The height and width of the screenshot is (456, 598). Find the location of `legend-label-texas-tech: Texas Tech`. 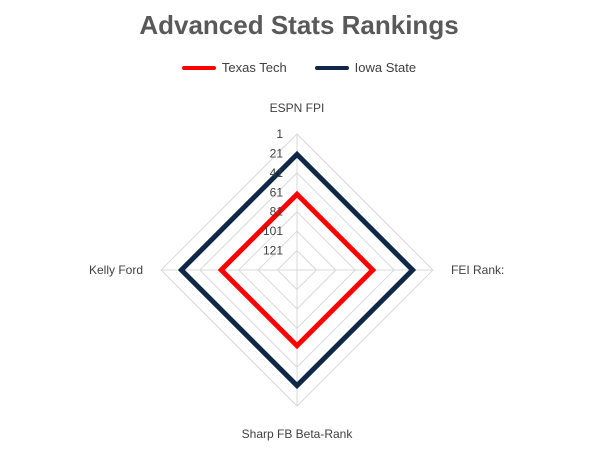

legend-label-texas-tech: Texas Tech is located at coordinates (254, 67).